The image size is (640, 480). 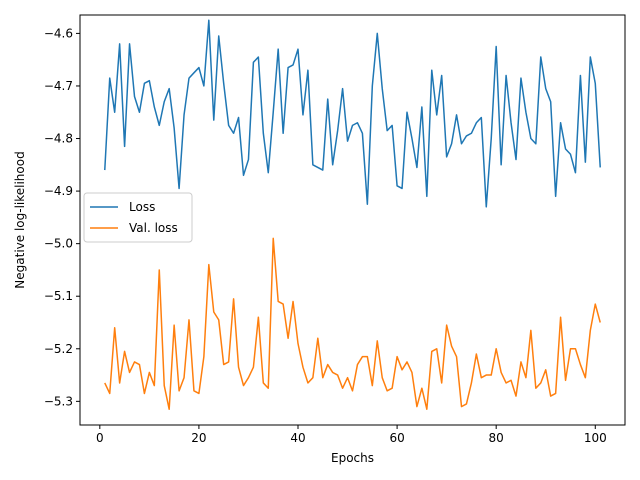 What do you see at coordinates (58, 33) in the screenshot?
I see `y-tick-label: −4.6` at bounding box center [58, 33].